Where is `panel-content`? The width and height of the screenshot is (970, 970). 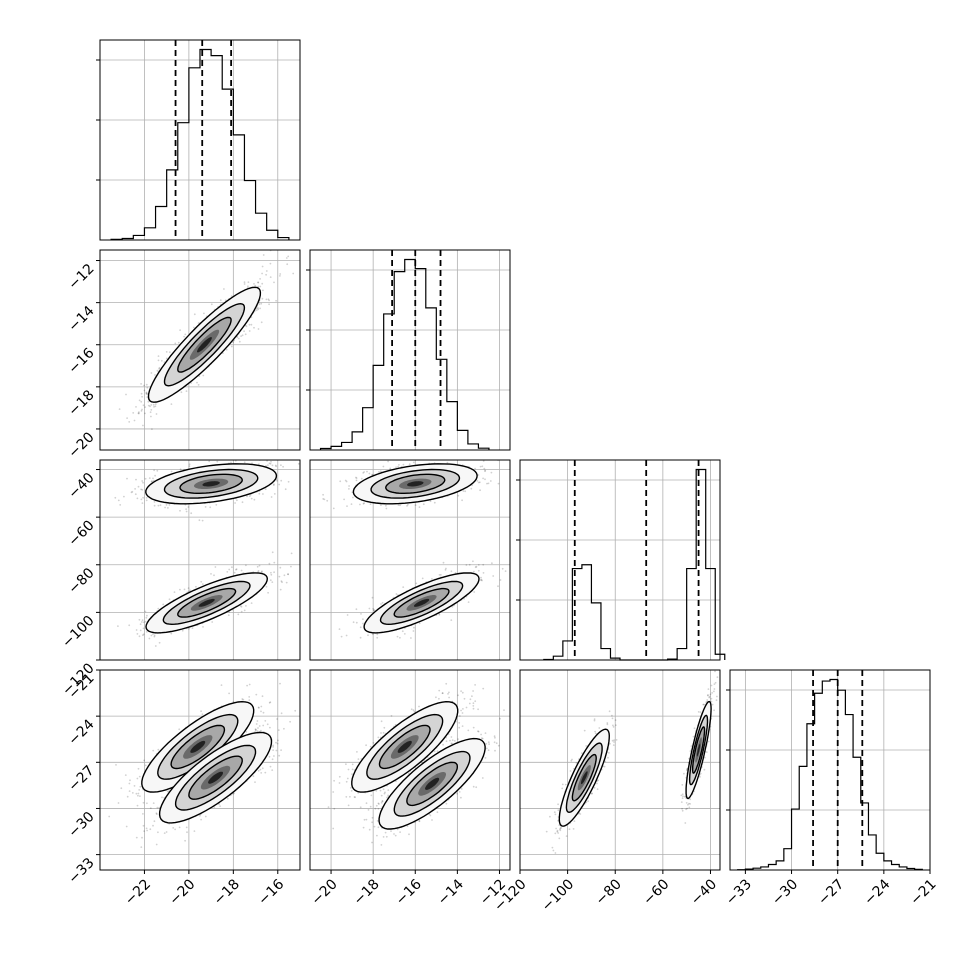
panel-content is located at coordinates (196, 340).